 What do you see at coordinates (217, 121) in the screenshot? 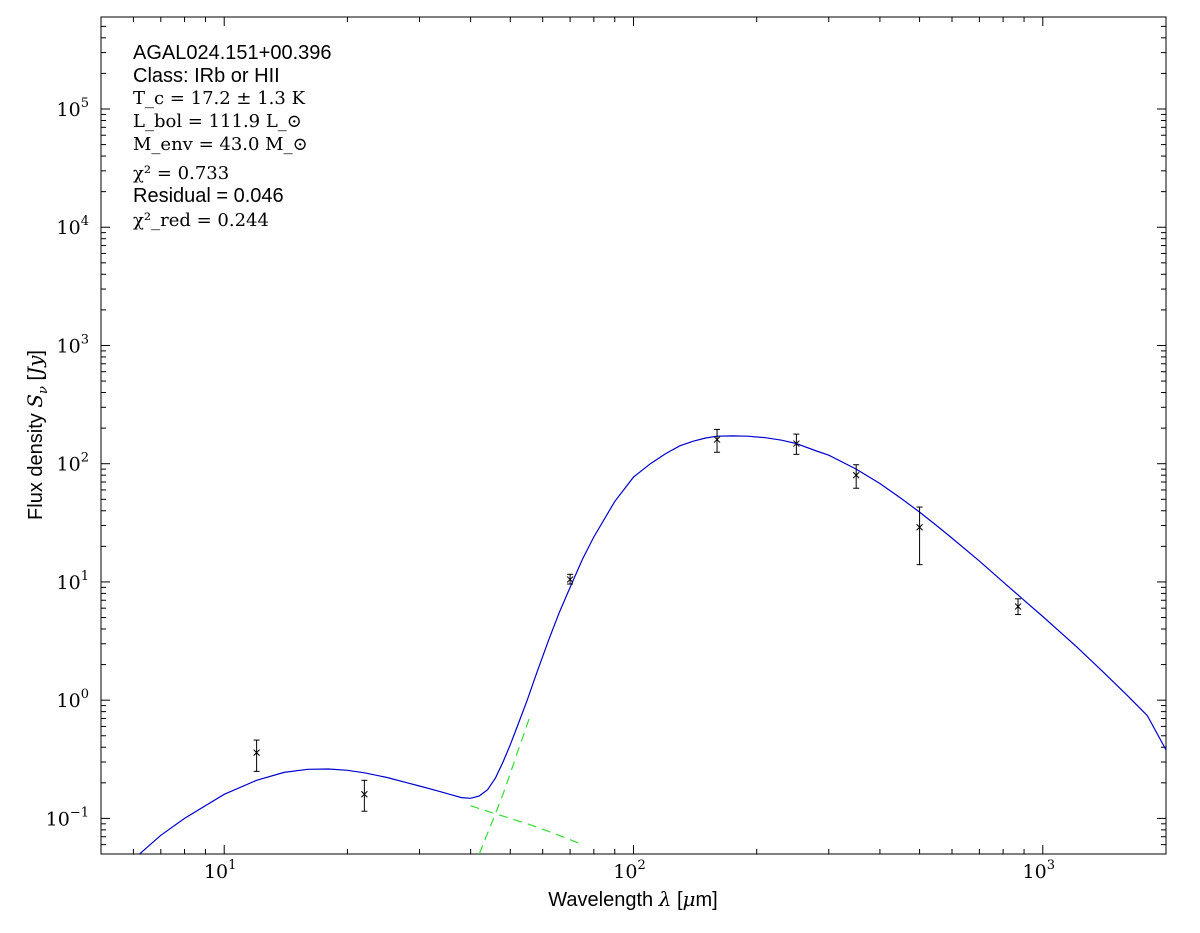
I see `annotation-lbol: L_bol = 111.9 L_⊙` at bounding box center [217, 121].